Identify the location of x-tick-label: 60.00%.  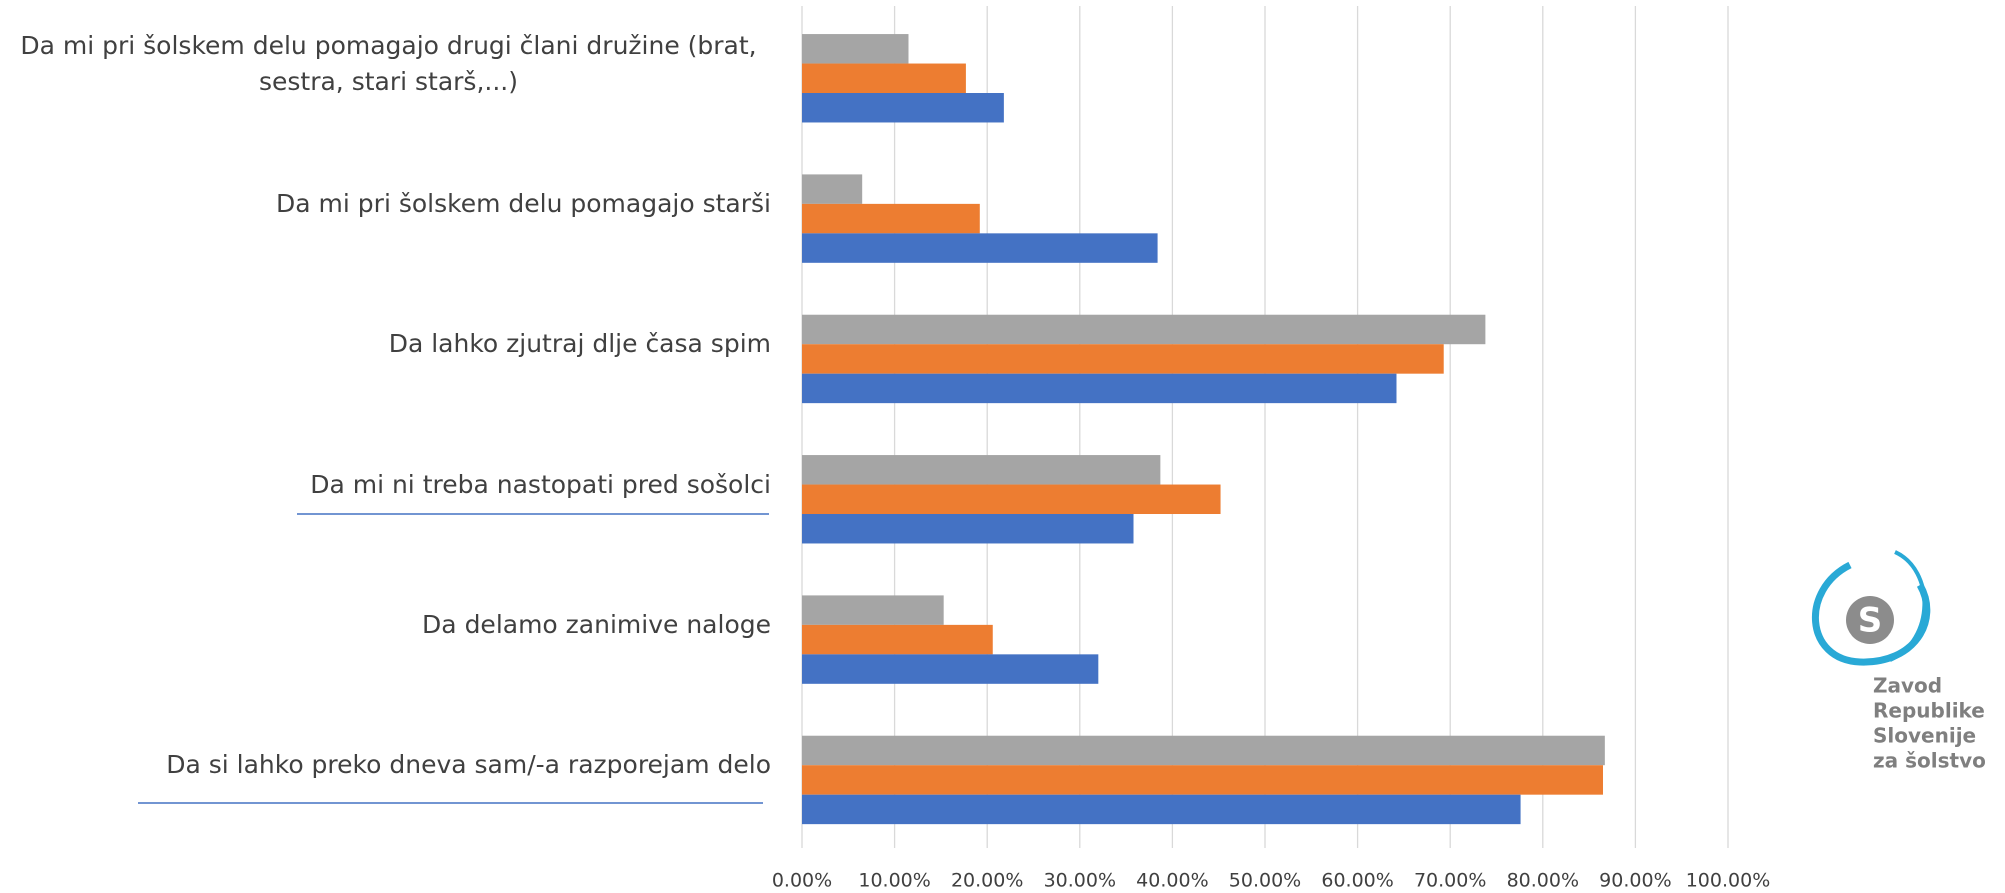
(1357, 881).